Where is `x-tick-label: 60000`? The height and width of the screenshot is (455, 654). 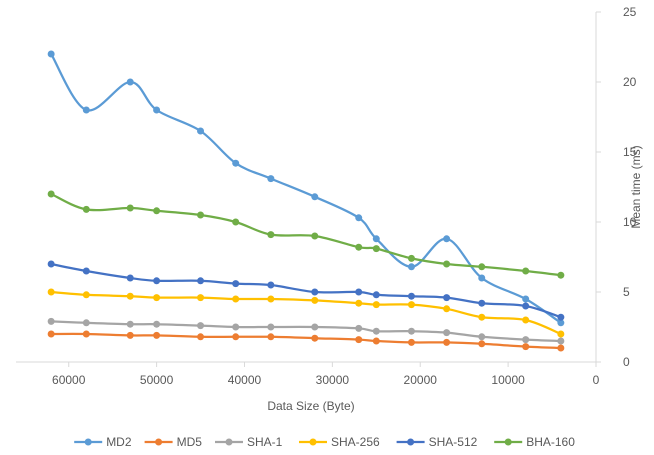 x-tick-label: 60000 is located at coordinates (69, 380).